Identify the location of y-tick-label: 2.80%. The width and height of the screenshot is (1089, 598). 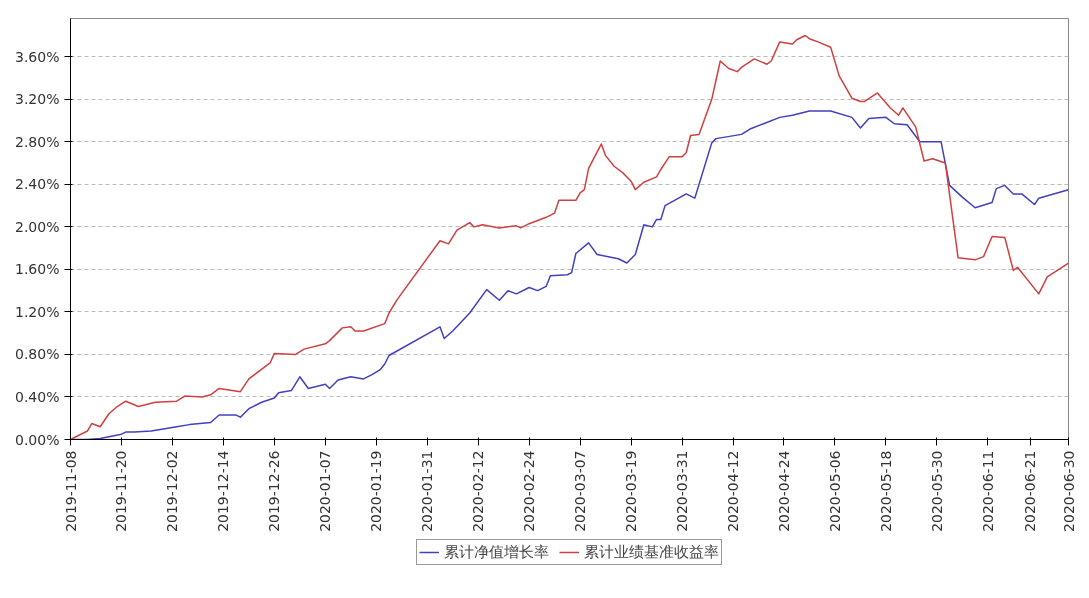
(37, 141).